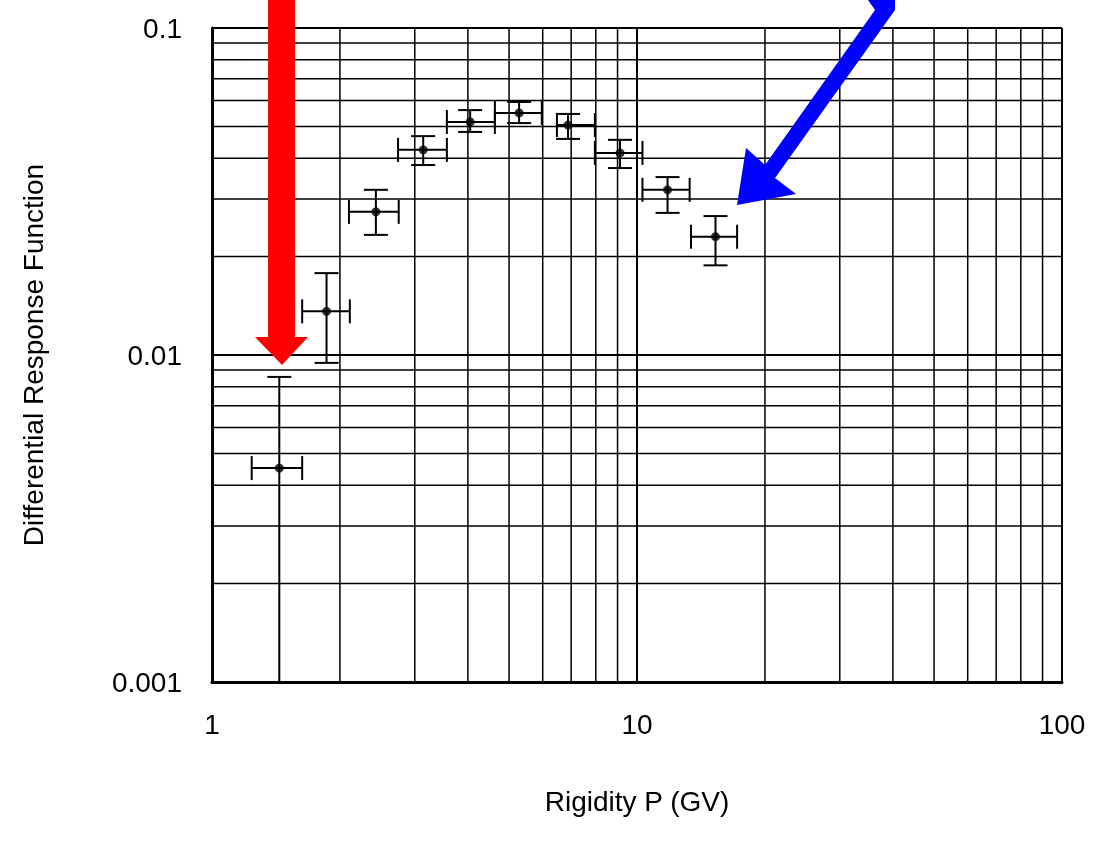 The height and width of the screenshot is (843, 1099). Describe the element at coordinates (33, 355) in the screenshot. I see `y-axis-title: Differential Response Function` at that location.